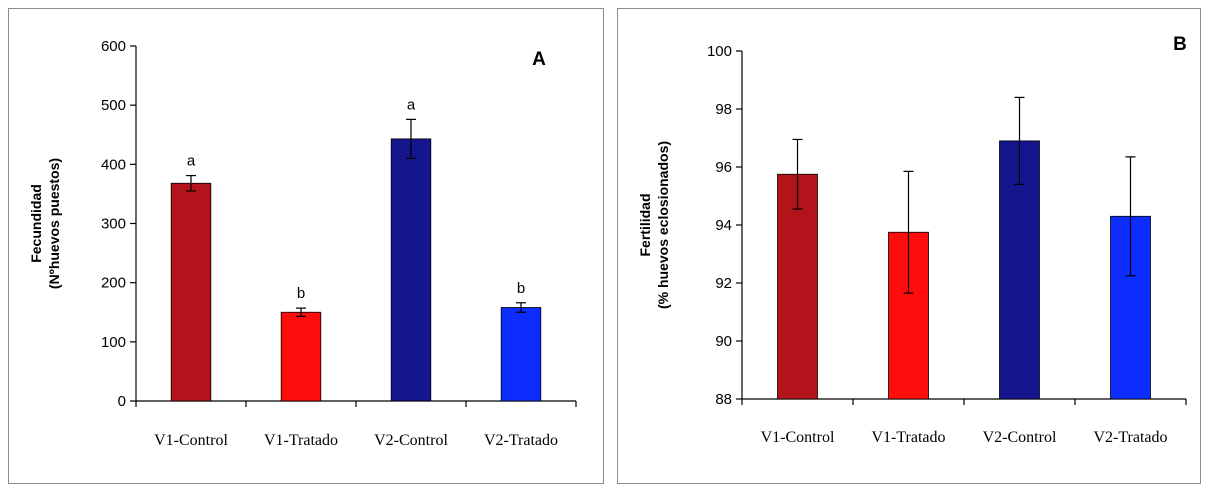 The image size is (1209, 490). Describe the element at coordinates (1180, 44) in the screenshot. I see `panel-letter: B` at that location.